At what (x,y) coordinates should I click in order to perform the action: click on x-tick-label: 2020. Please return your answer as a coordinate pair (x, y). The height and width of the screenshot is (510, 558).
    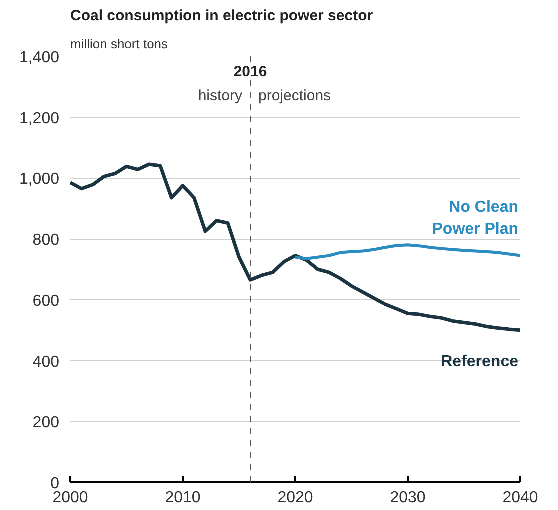
    Looking at the image, I should click on (296, 498).